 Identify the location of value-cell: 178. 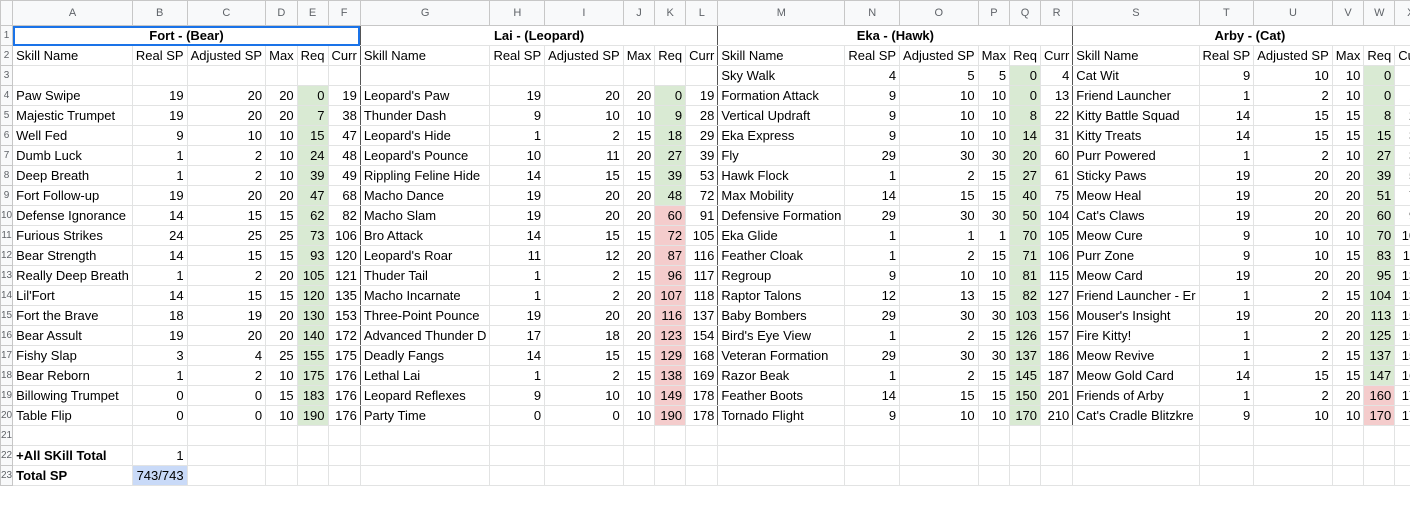
(702, 415).